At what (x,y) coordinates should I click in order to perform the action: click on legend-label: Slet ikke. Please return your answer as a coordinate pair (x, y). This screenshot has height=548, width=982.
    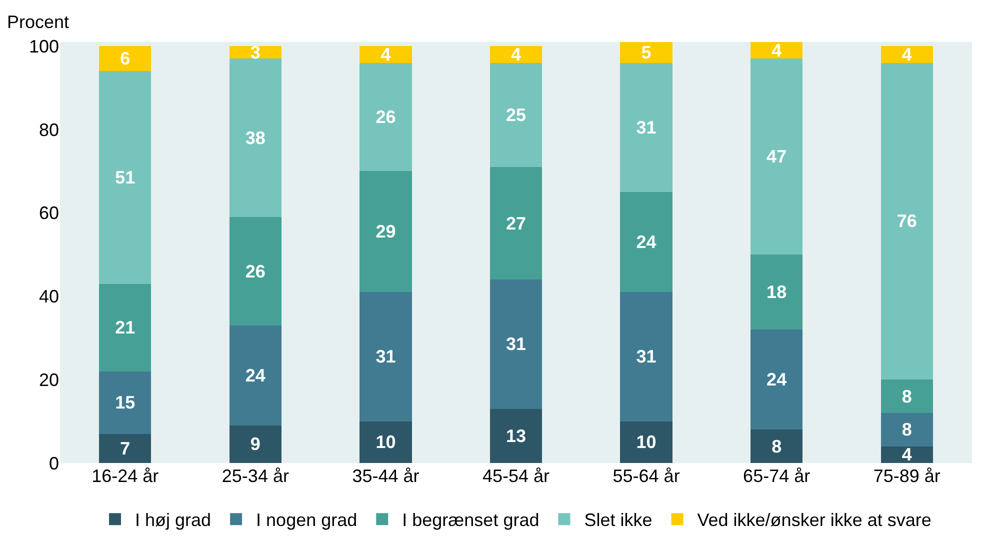
    Looking at the image, I should click on (618, 520).